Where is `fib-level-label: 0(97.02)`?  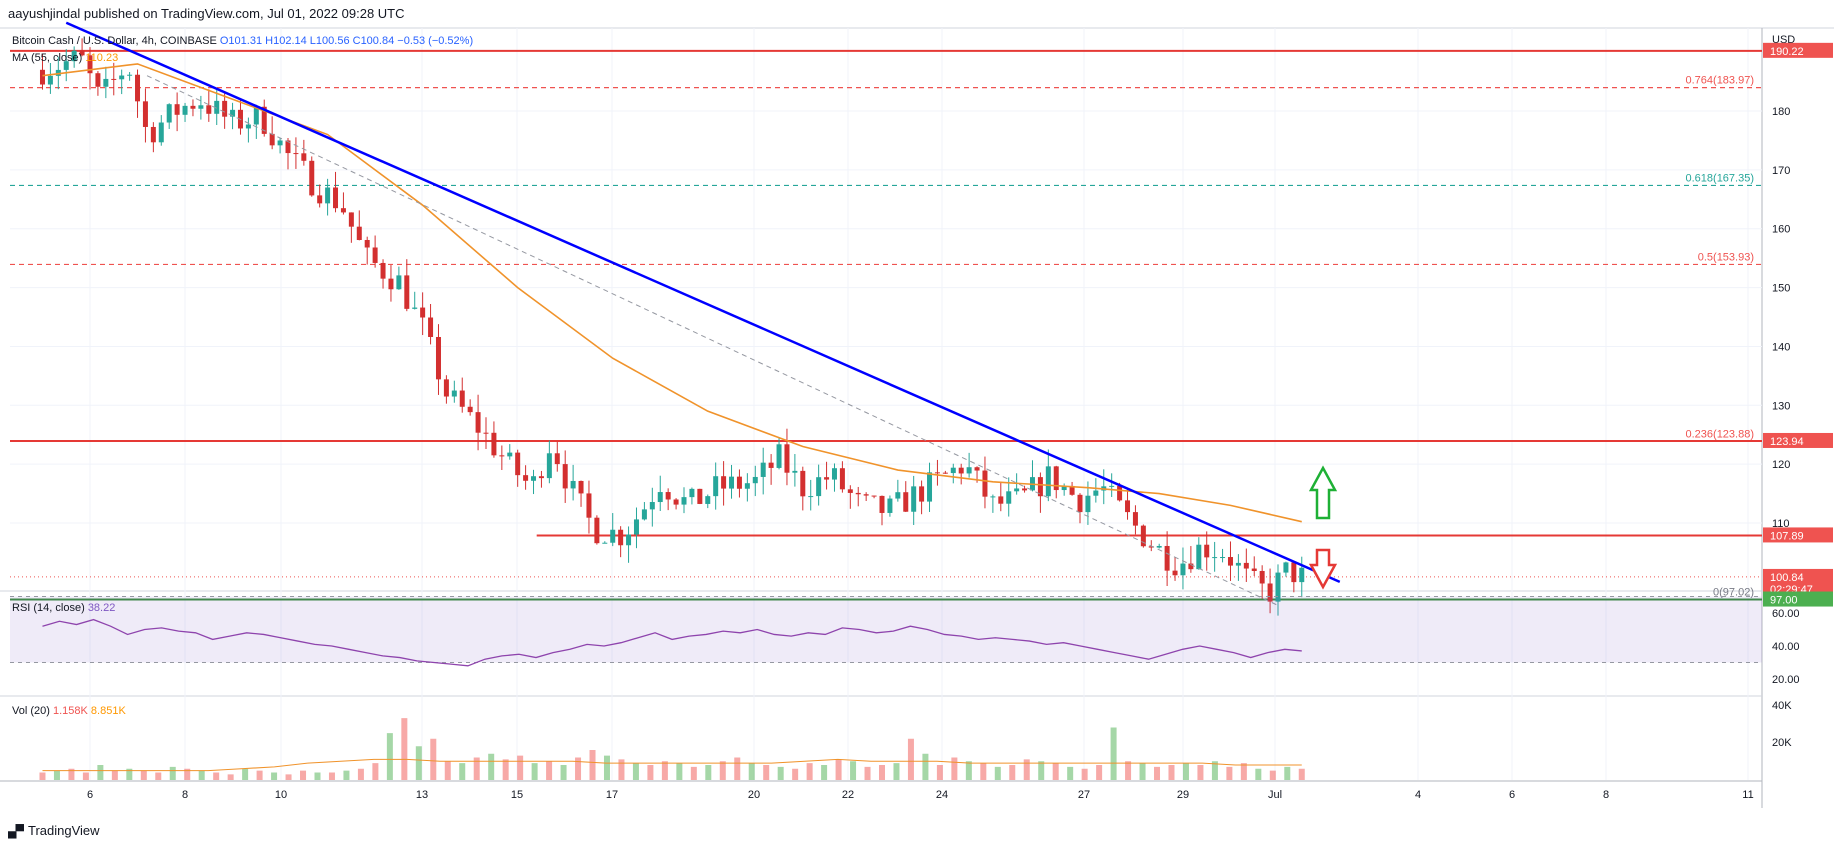 fib-level-label: 0(97.02) is located at coordinates (1733, 592).